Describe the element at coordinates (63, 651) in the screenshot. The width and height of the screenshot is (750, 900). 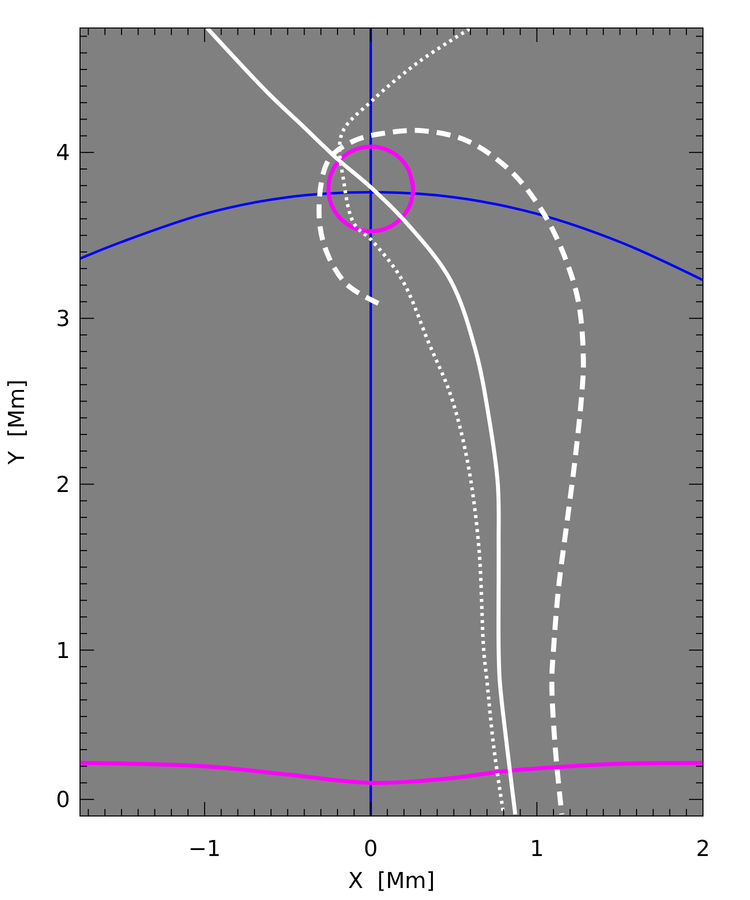
I see `y-tick-label: 1` at that location.